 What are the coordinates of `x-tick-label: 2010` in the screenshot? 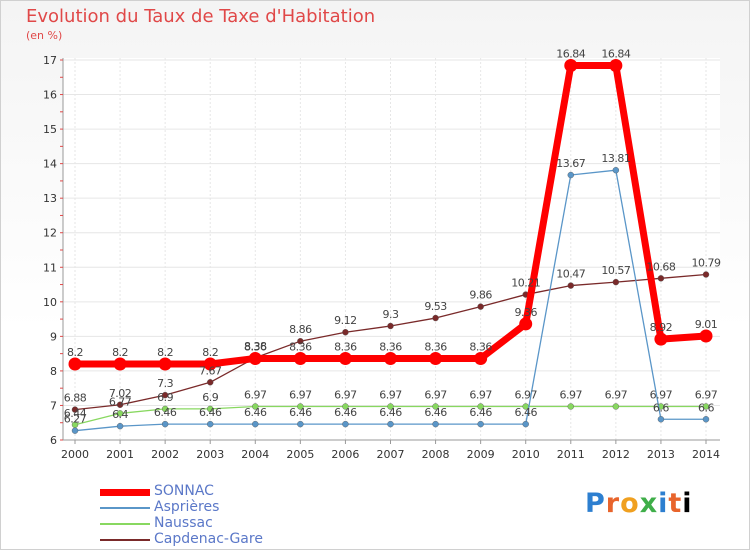 It's located at (526, 454).